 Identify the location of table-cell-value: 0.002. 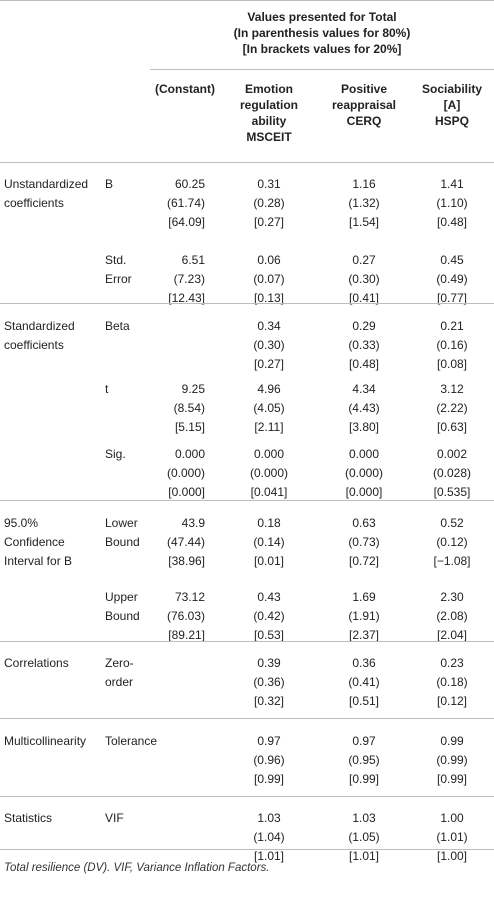
(452, 454).